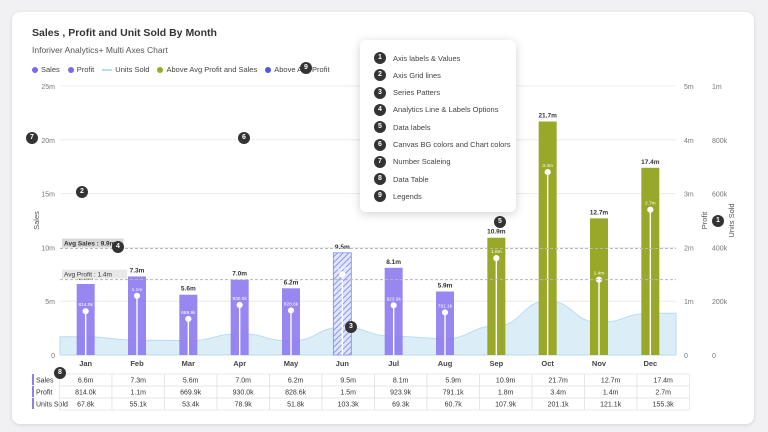 This screenshot has width=768, height=432. I want to click on badge-number-scaling: 7, so click(32, 138).